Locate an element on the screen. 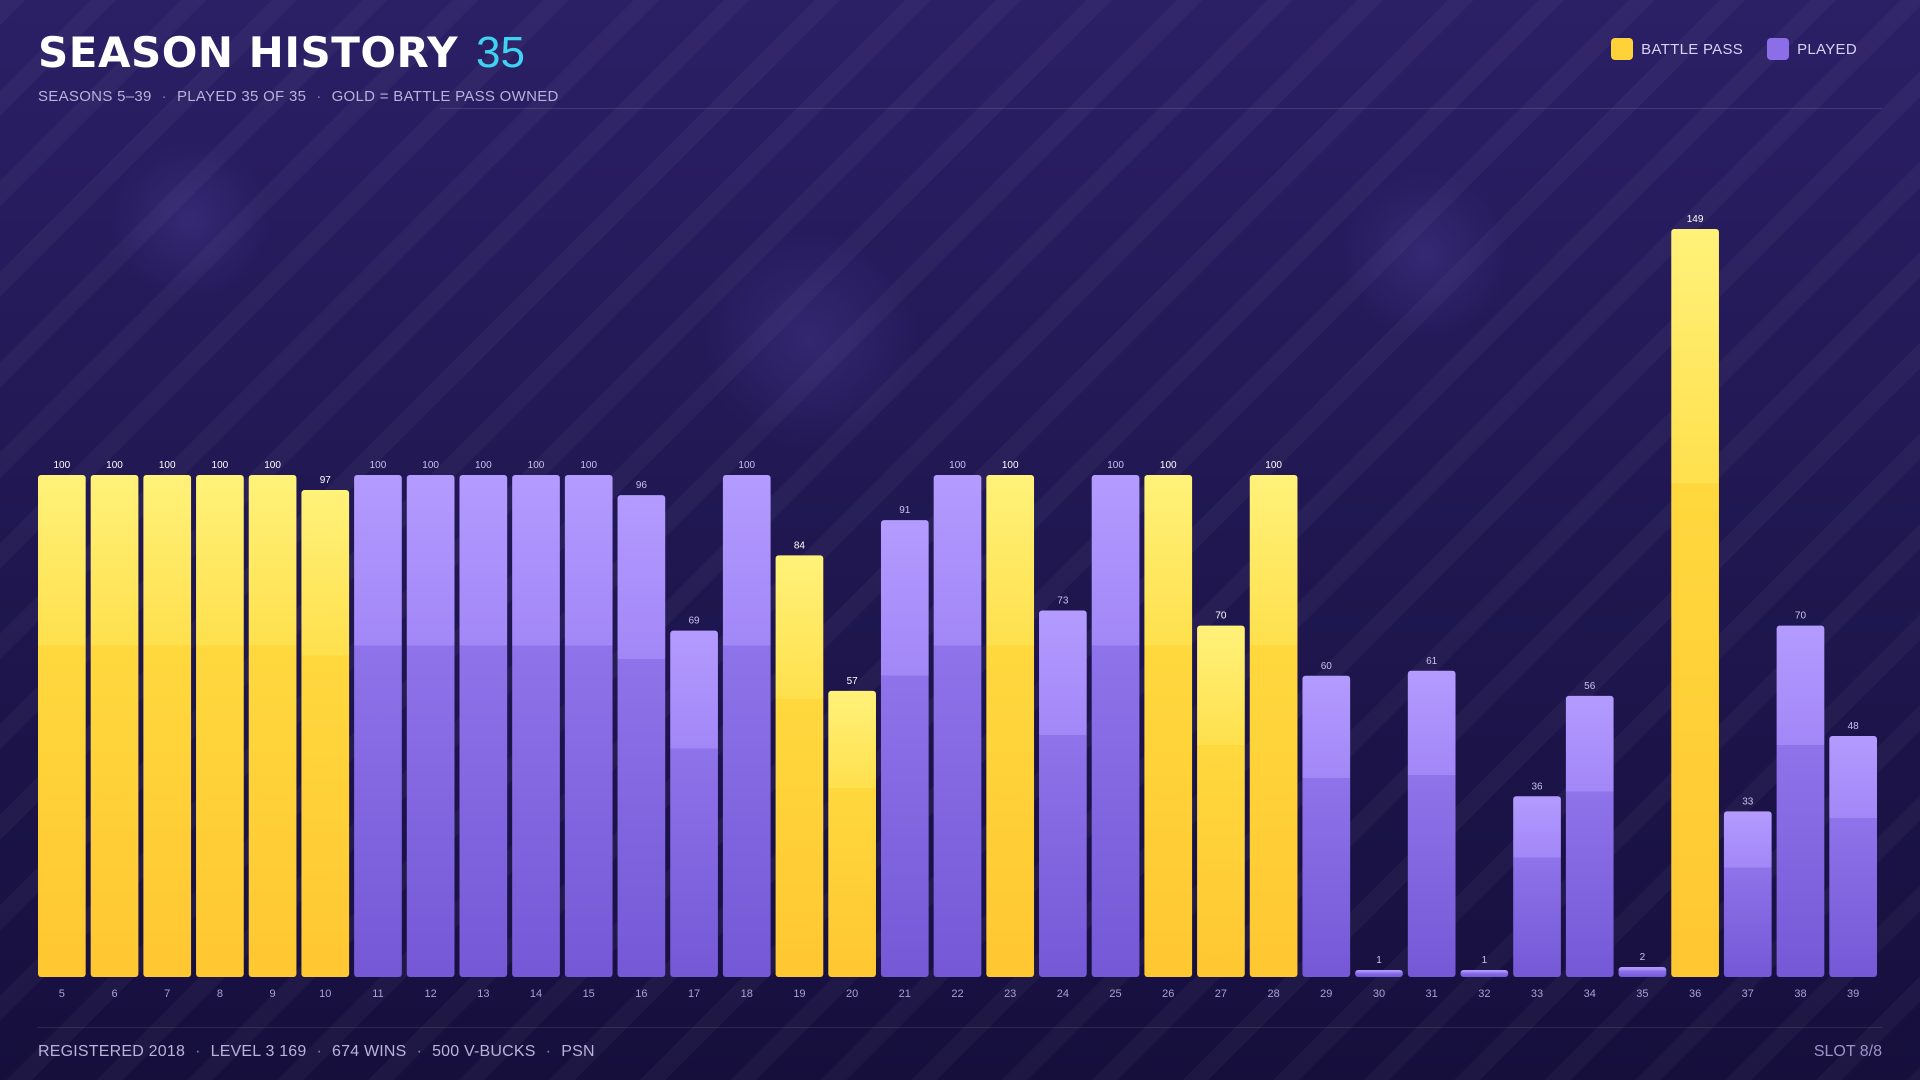 The height and width of the screenshot is (1080, 1920). legend-swatch-battle-pass is located at coordinates (1622, 49).